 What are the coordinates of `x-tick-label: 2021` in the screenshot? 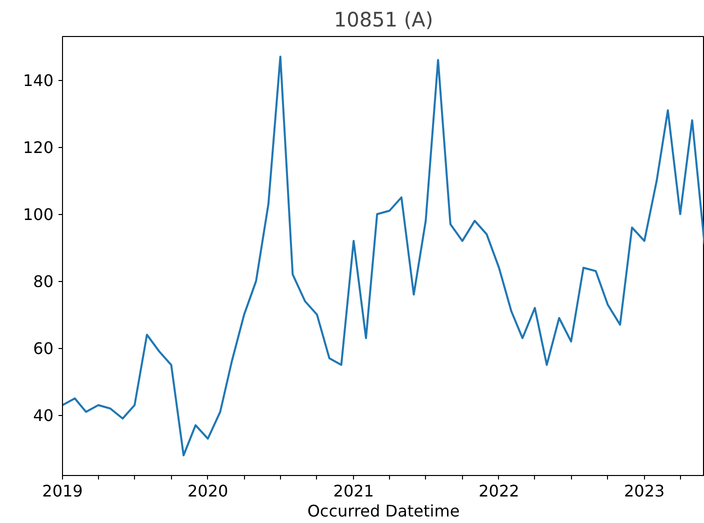 It's located at (353, 491).